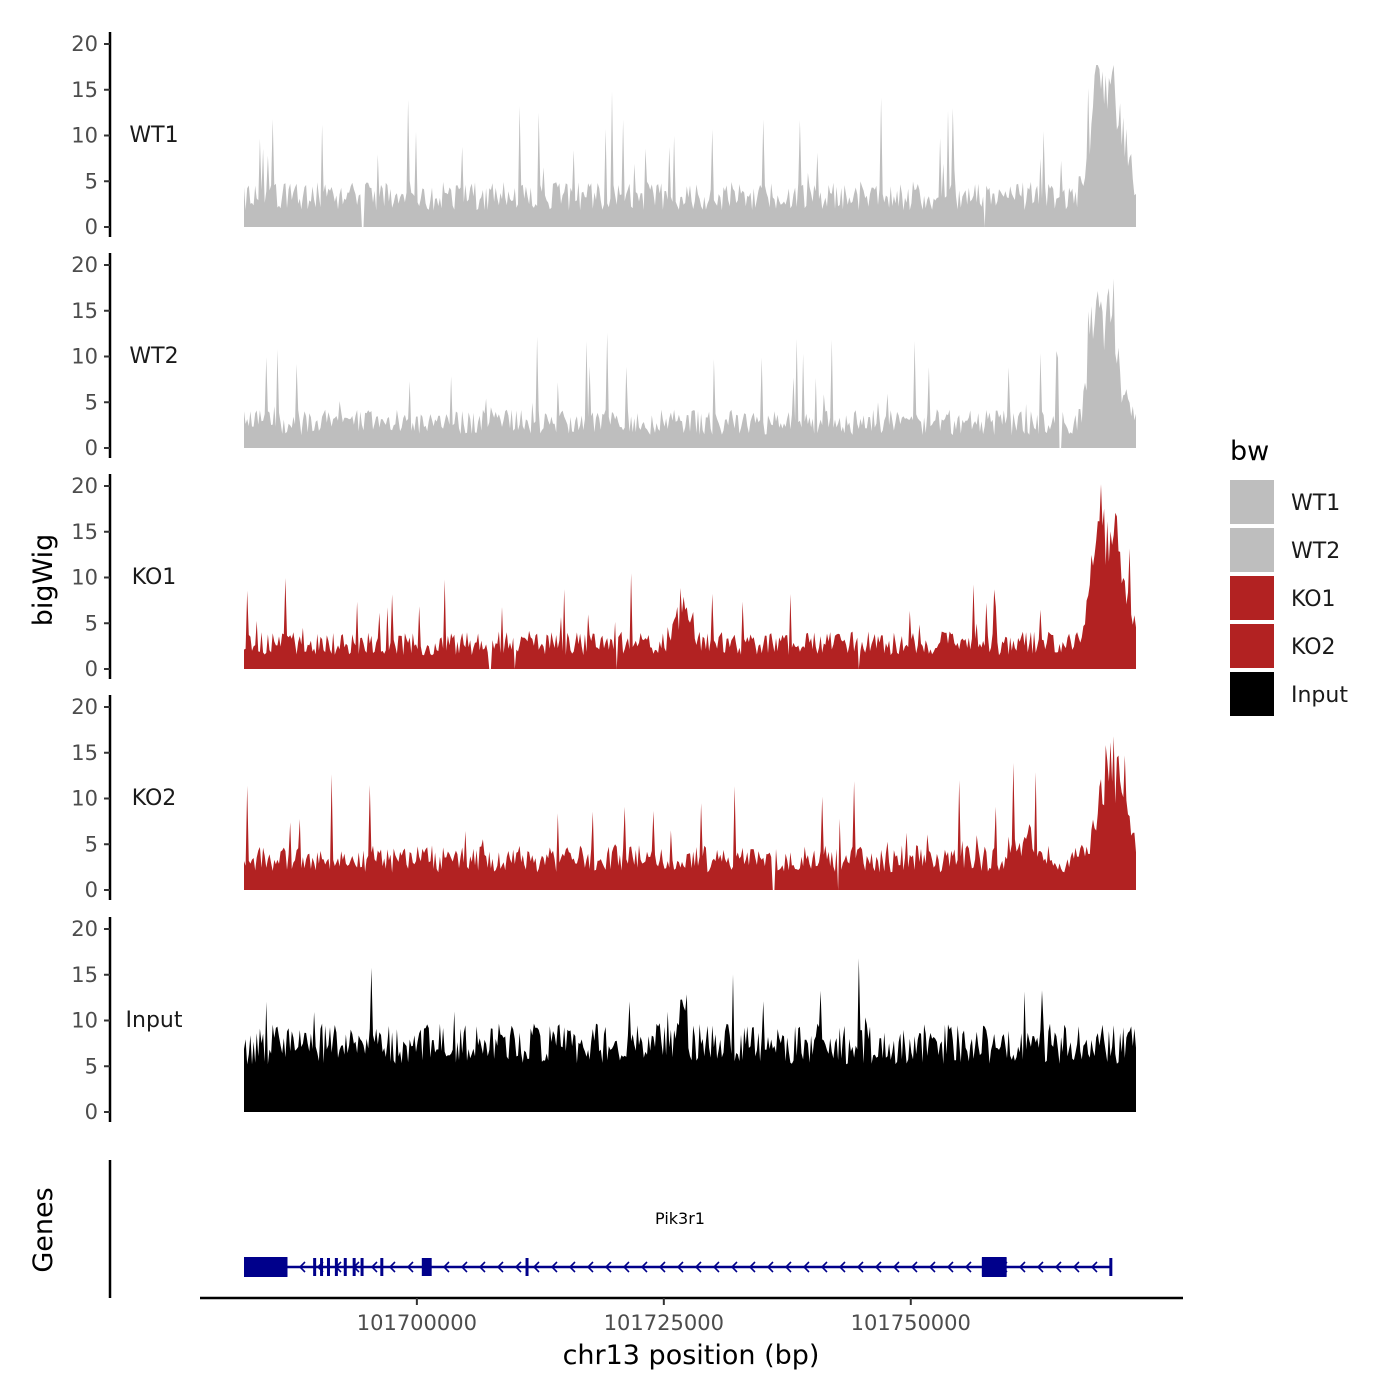 The width and height of the screenshot is (1400, 1400). What do you see at coordinates (690, 576) in the screenshot?
I see `coverage-area-ko1` at bounding box center [690, 576].